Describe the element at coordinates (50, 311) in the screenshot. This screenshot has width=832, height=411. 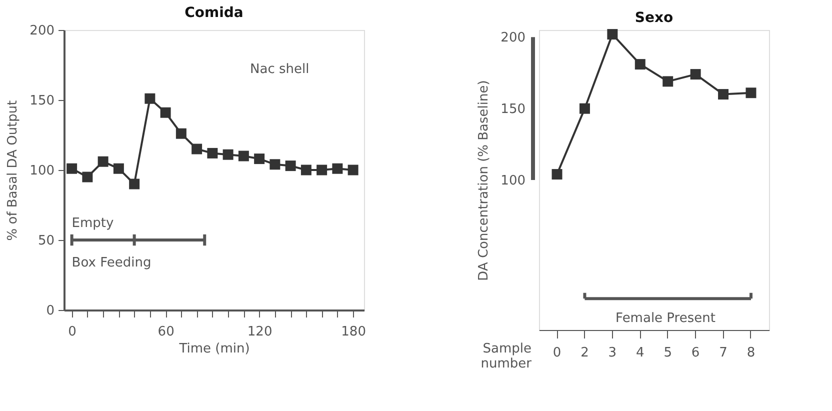
I see `y-tick-label: 0` at that location.